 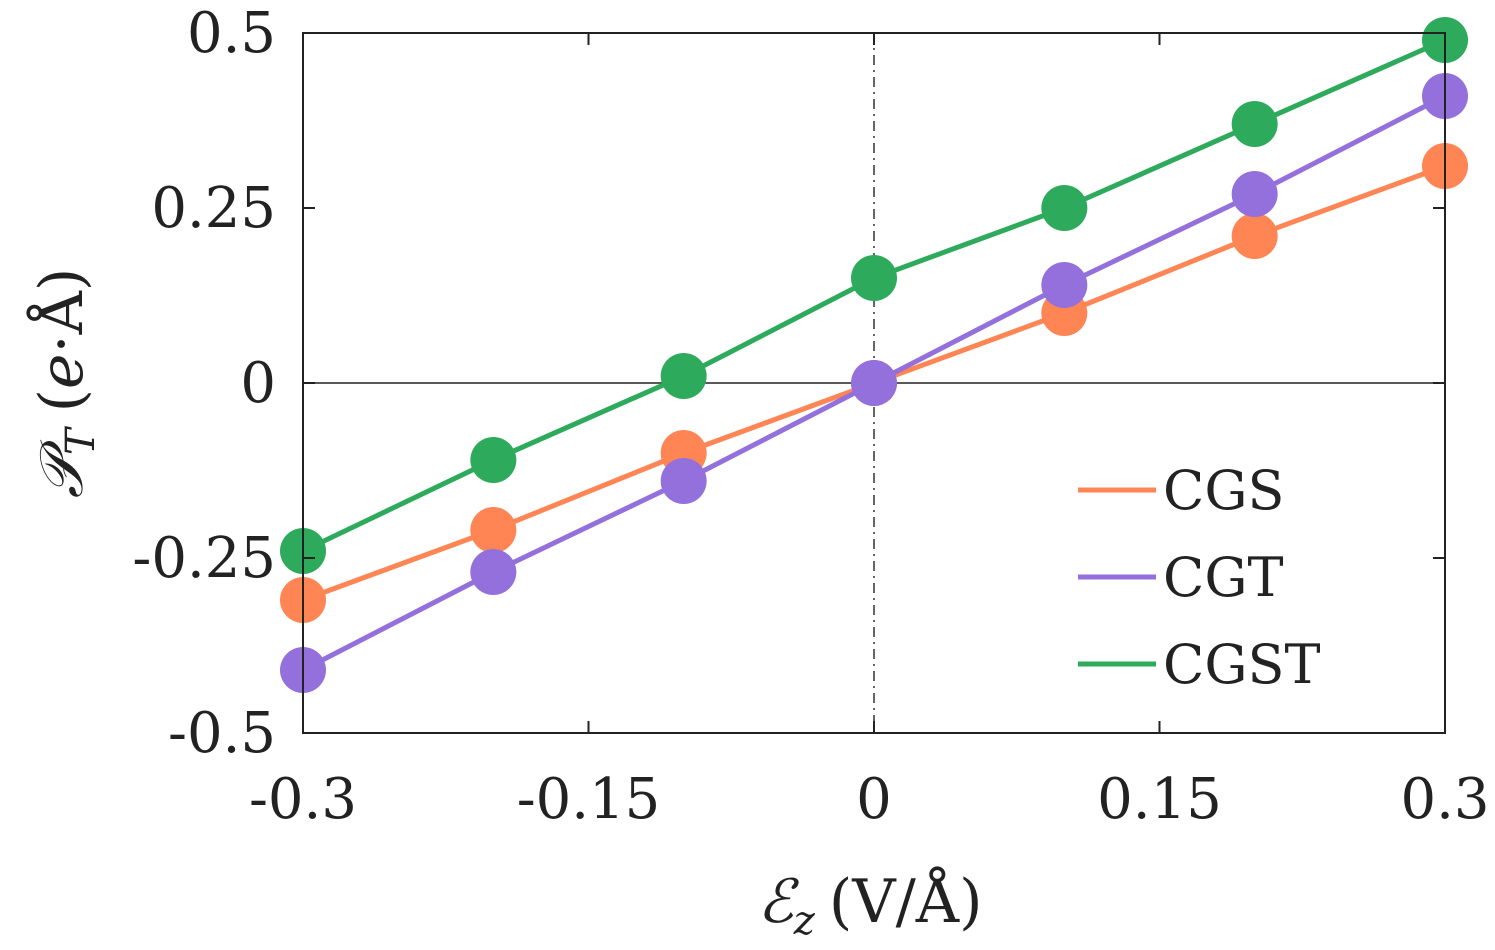 I want to click on y-tick-label: 0, so click(x=258, y=383).